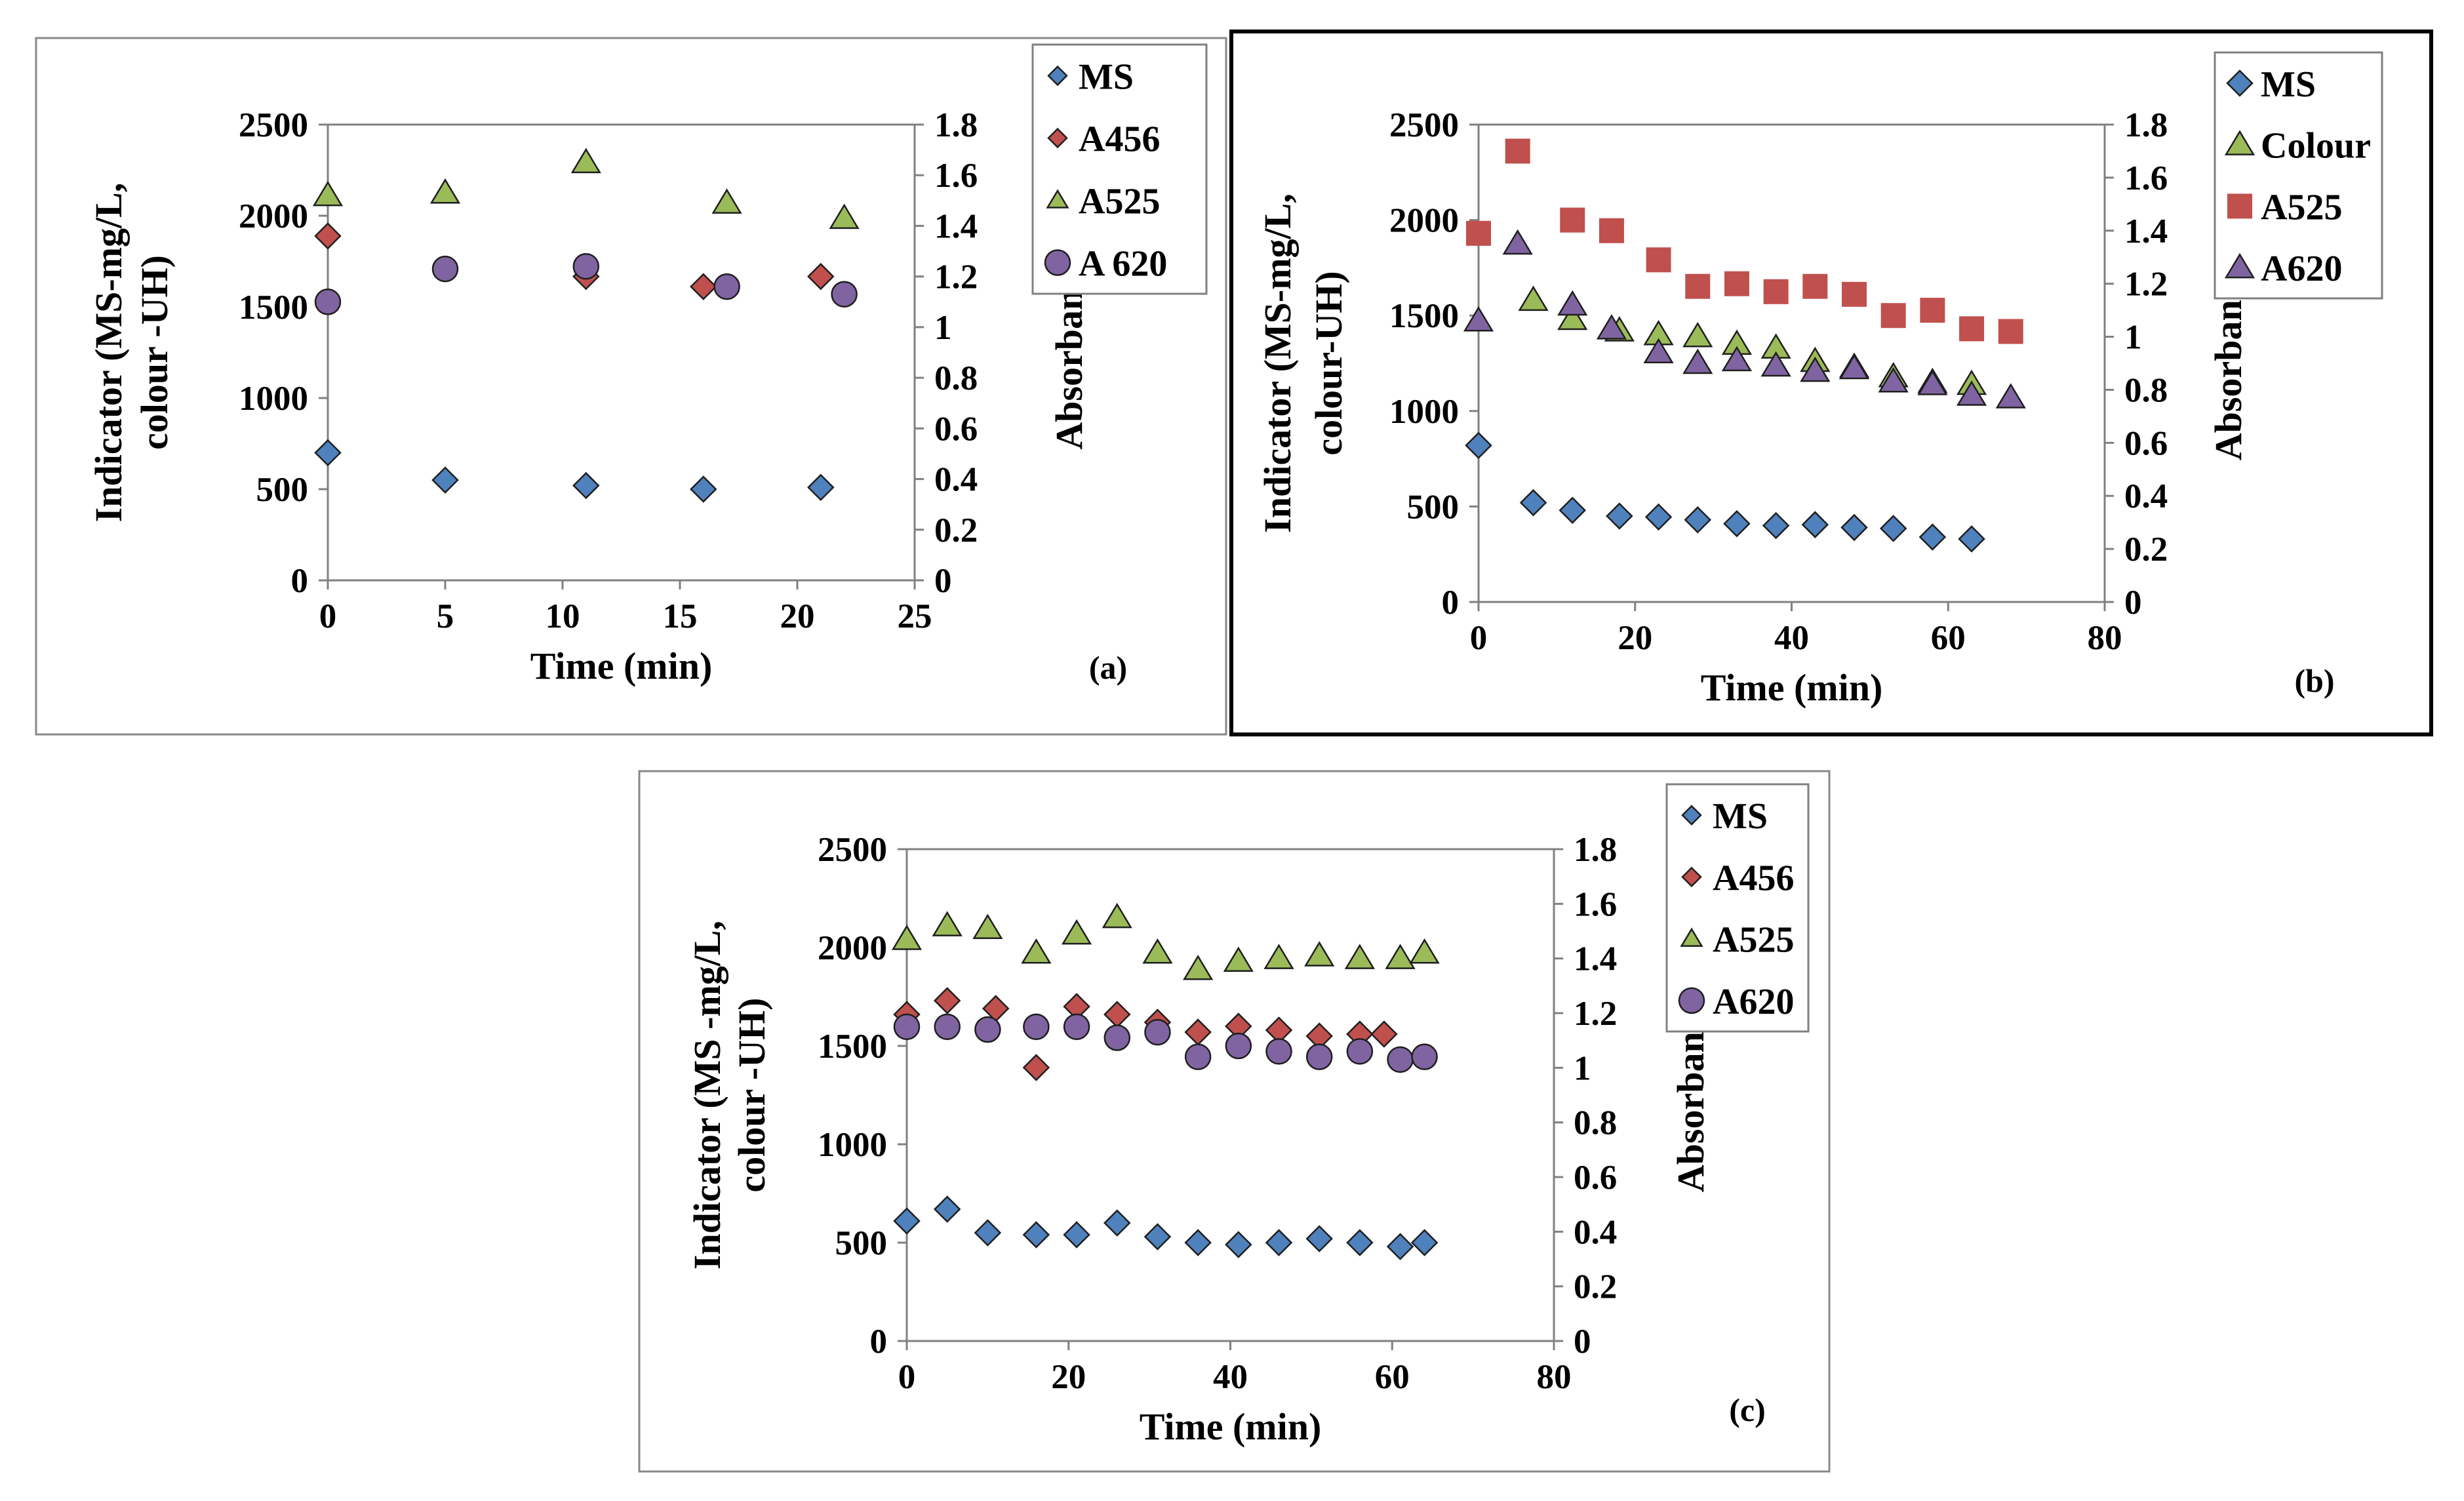 Image resolution: width=2464 pixels, height=1501 pixels. What do you see at coordinates (956, 530) in the screenshot?
I see `y2-tick-label: 0.2` at bounding box center [956, 530].